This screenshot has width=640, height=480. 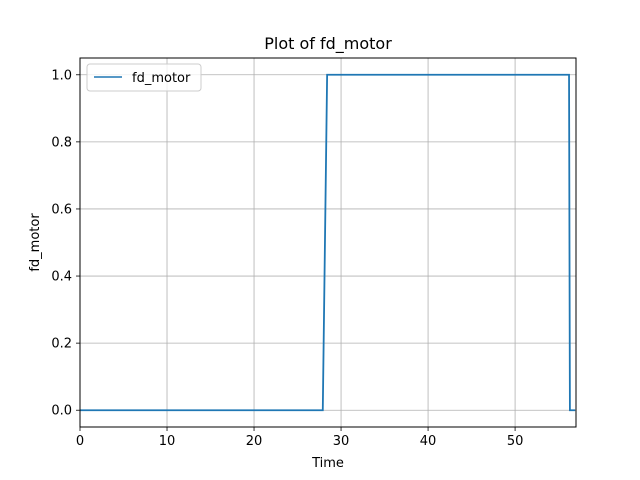 I want to click on x-axis-label: Time, so click(x=327, y=463).